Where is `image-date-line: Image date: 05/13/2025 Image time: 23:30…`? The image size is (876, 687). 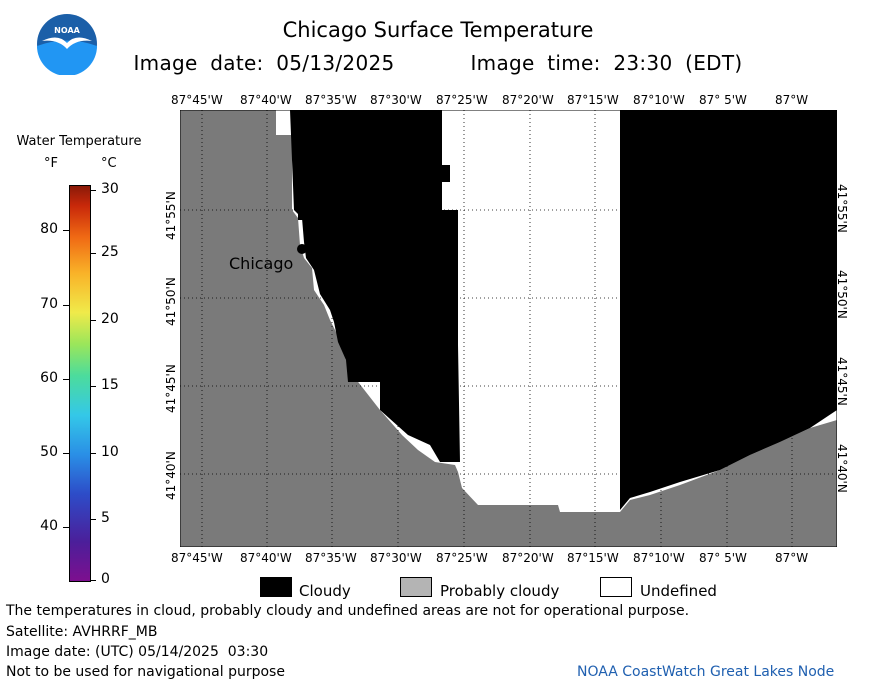 image-date-line: Image date: 05/13/2025 Image time: 23:30… is located at coordinates (438, 63).